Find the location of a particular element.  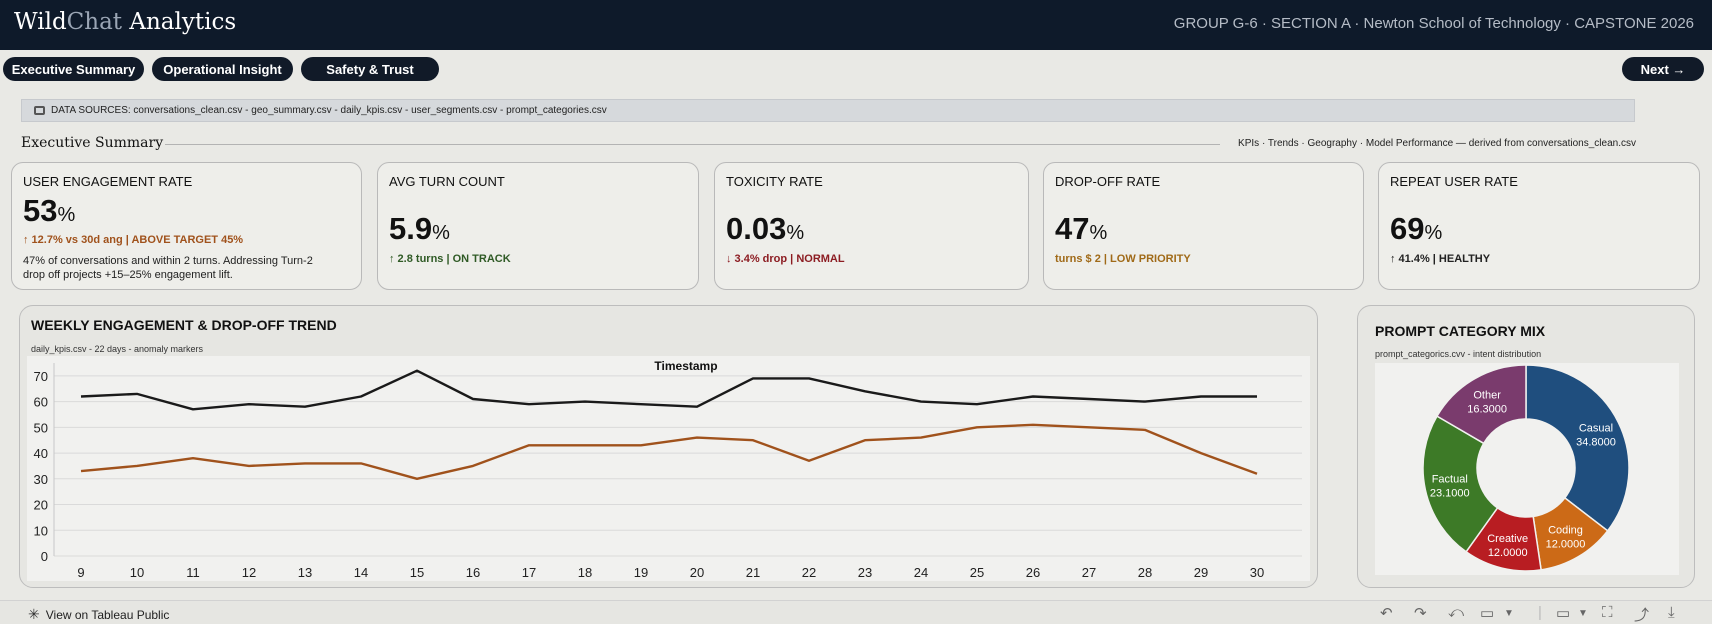

x-tick-label: 27 is located at coordinates (1089, 572).